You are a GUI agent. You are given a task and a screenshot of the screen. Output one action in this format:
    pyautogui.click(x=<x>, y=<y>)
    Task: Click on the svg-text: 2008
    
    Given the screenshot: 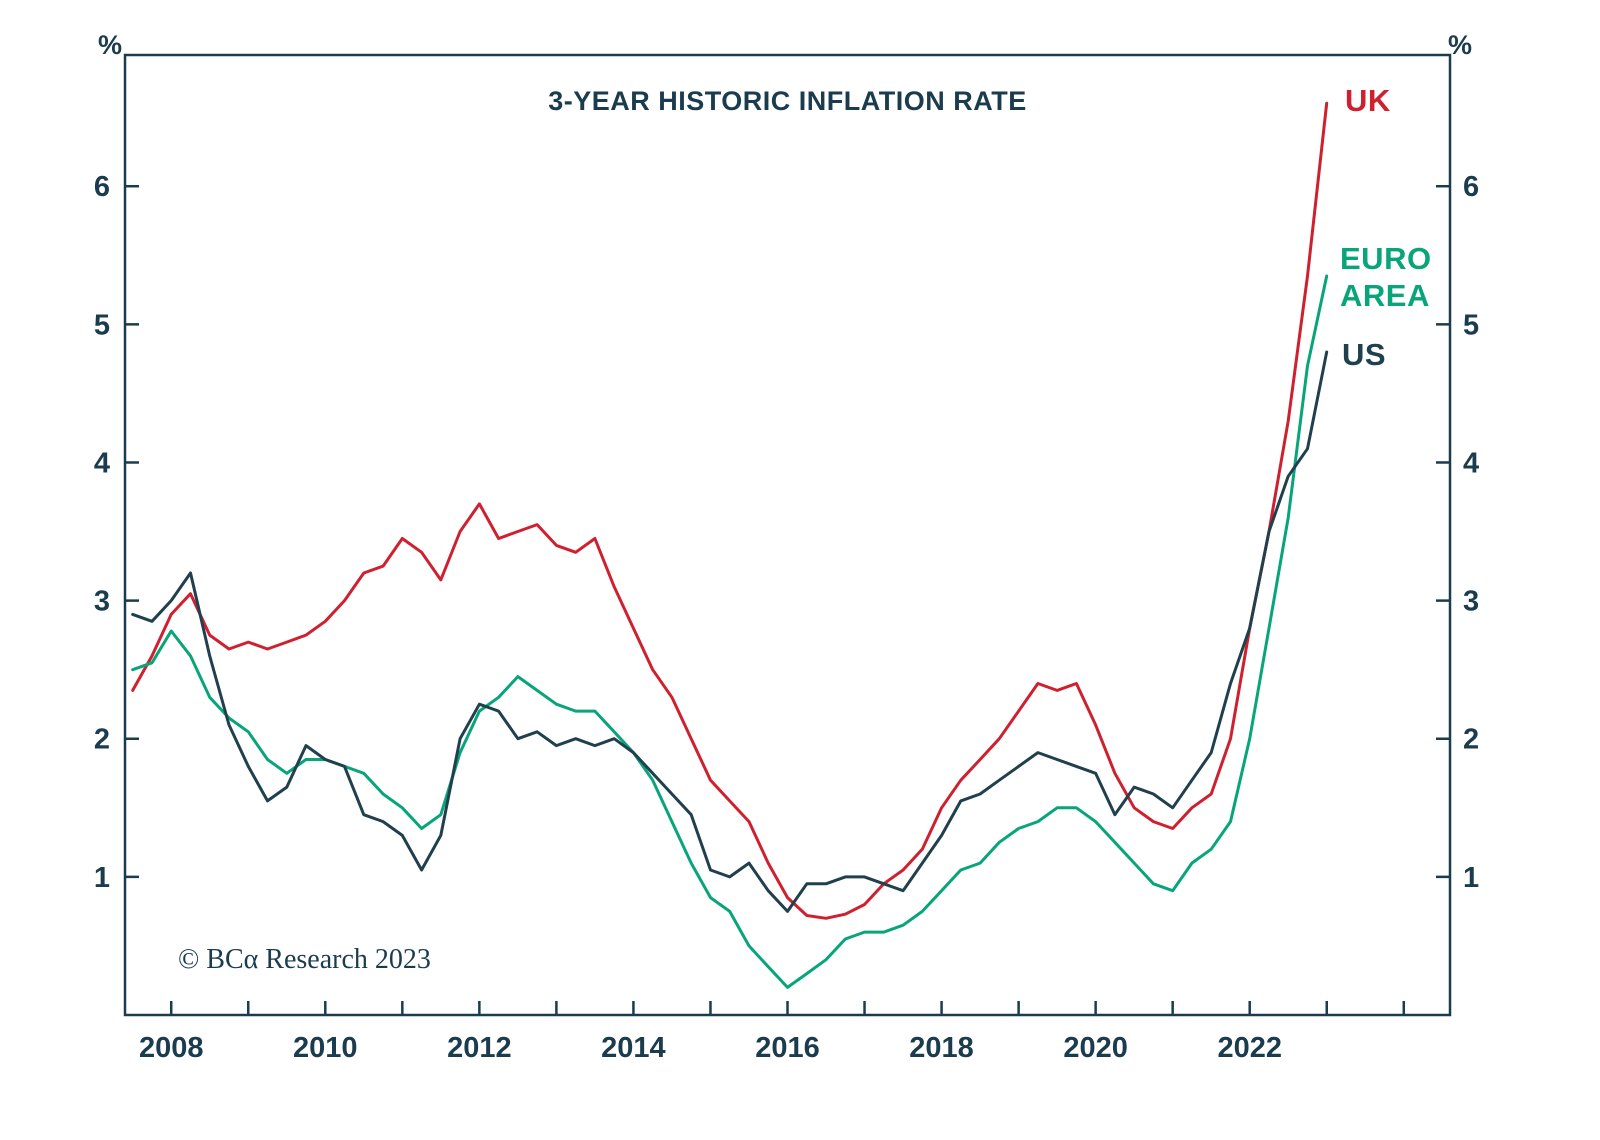 What is the action you would take?
    pyautogui.click(x=171, y=1048)
    